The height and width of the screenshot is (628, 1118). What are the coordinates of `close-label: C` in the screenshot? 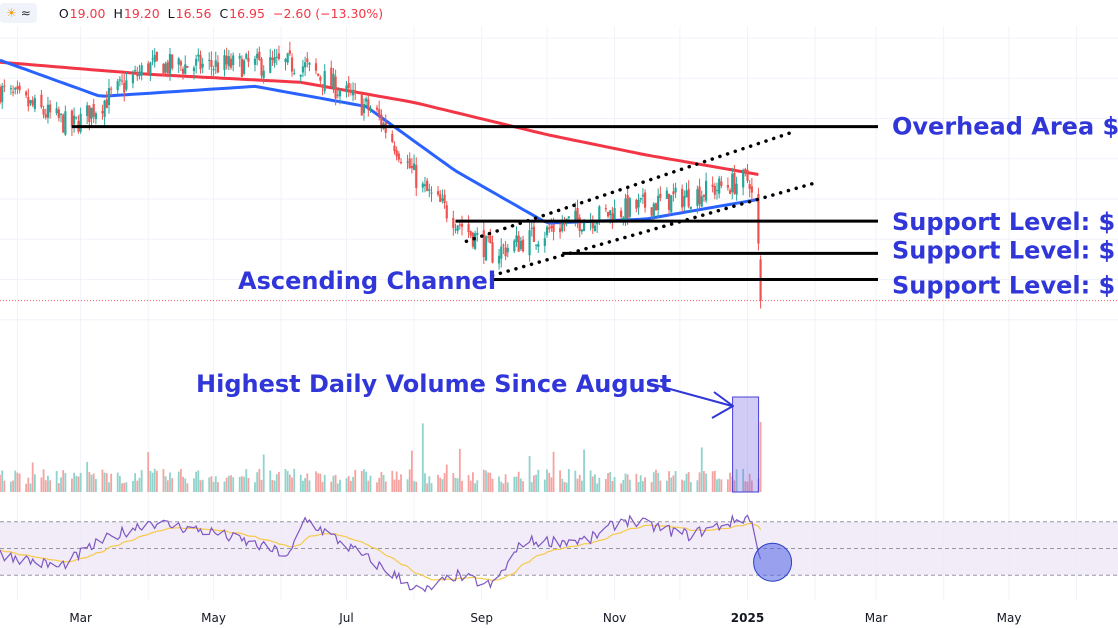 It's located at (224, 13).